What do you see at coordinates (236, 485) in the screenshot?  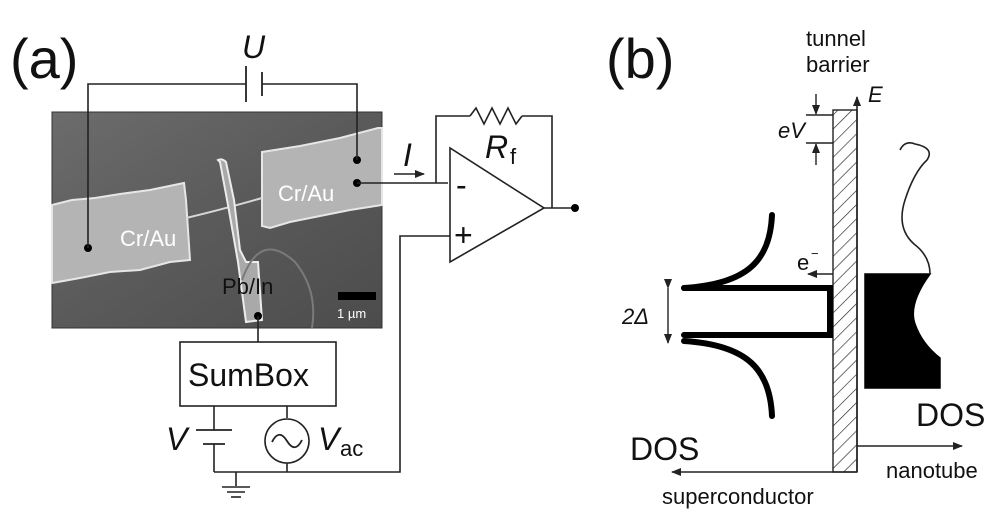 I see `ground-symbol` at bounding box center [236, 485].